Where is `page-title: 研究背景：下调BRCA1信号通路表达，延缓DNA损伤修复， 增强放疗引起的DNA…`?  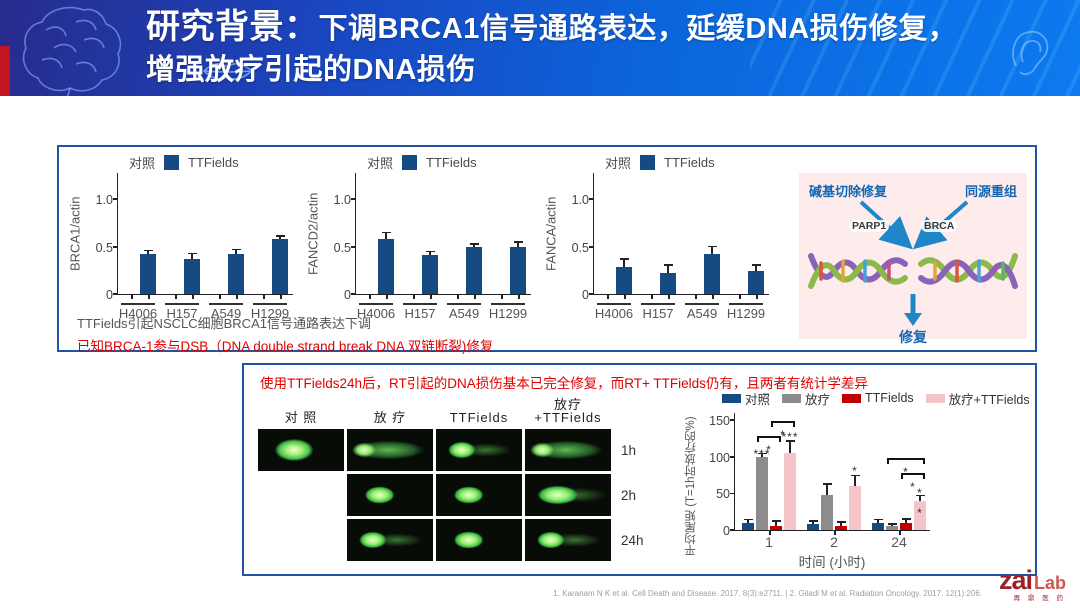
page-title: 研究背景：下调BRCA1信号通路表达，延缓DNA损伤修复， 增强放疗引起的DNA… is located at coordinates (551, 47).